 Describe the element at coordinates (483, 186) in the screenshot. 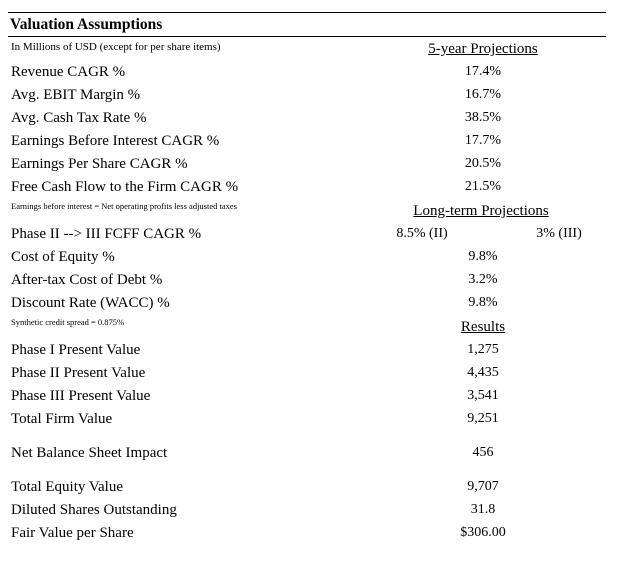

I see `row-value: 21.5%` at that location.